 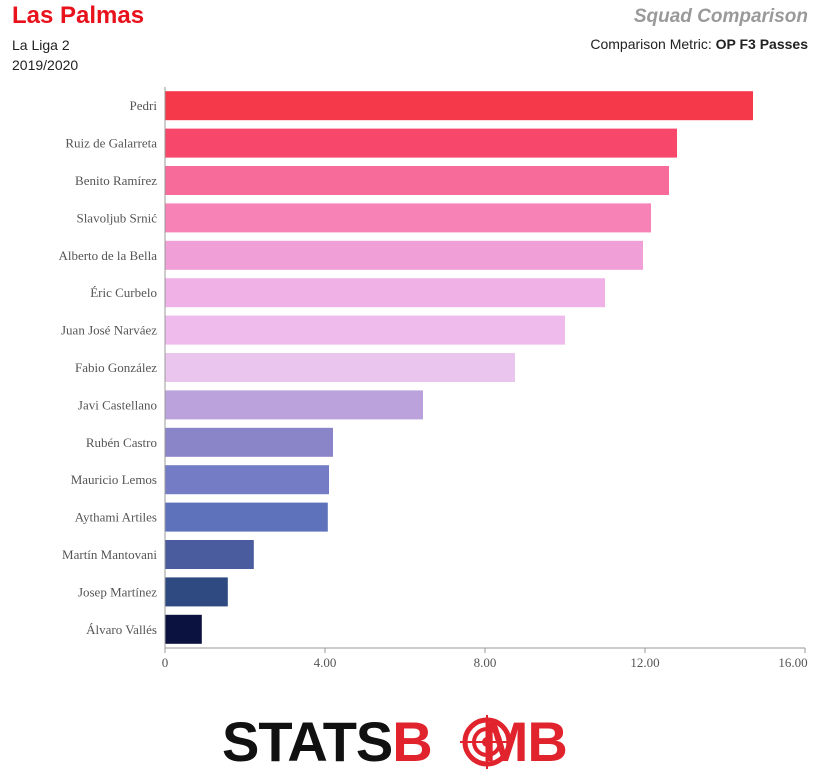 What do you see at coordinates (116, 217) in the screenshot?
I see `player-label-4: Slavoljub Srnić` at bounding box center [116, 217].